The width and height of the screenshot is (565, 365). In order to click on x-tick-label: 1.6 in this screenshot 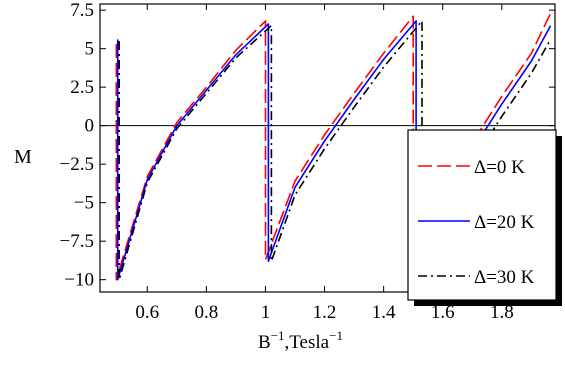, I will do `click(443, 312)`.